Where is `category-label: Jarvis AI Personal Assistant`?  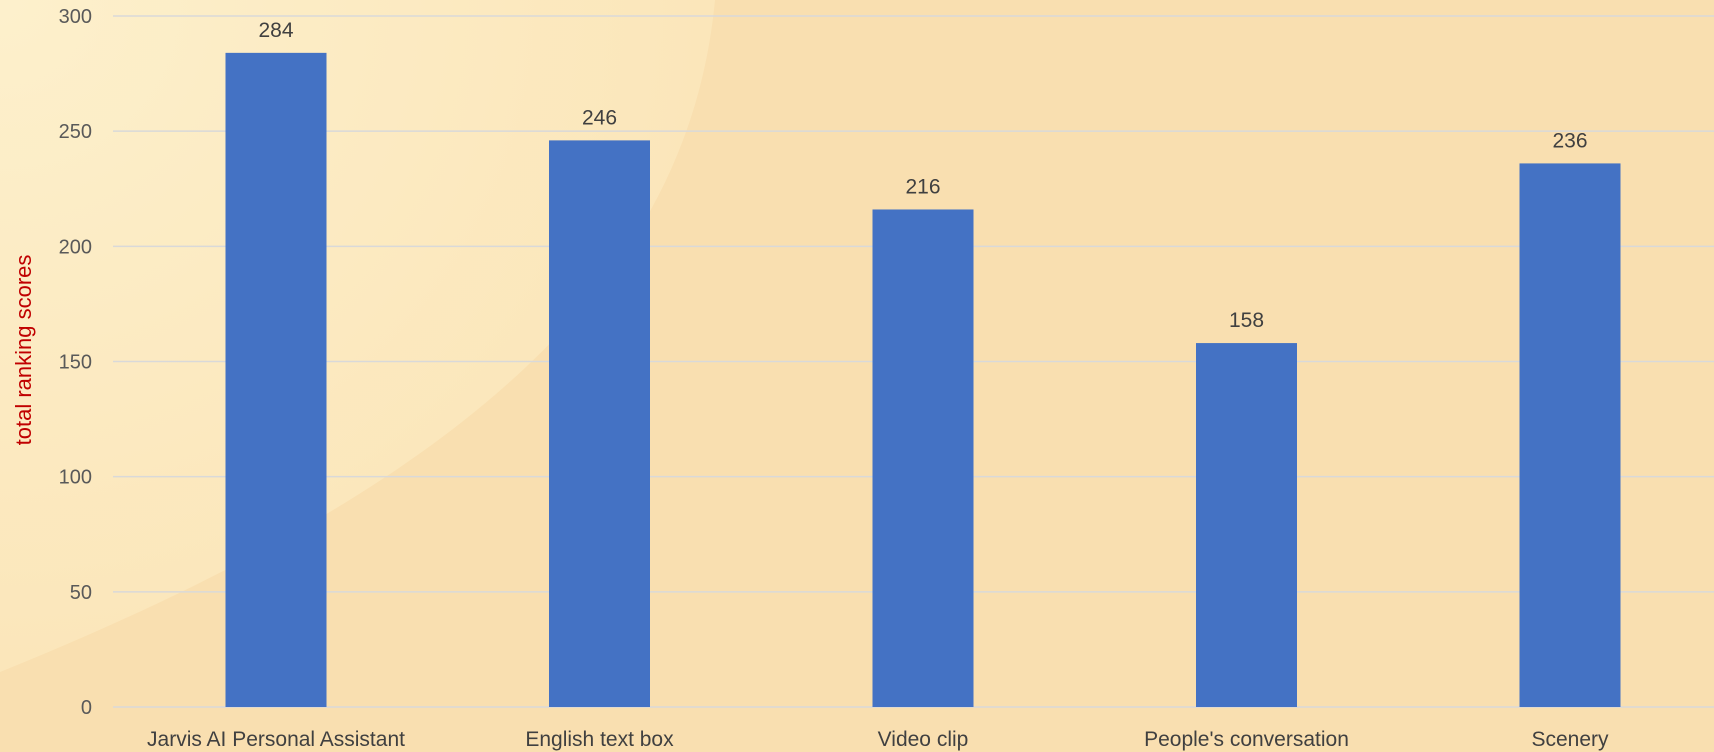 category-label: Jarvis AI Personal Assistant is located at coordinates (276, 739).